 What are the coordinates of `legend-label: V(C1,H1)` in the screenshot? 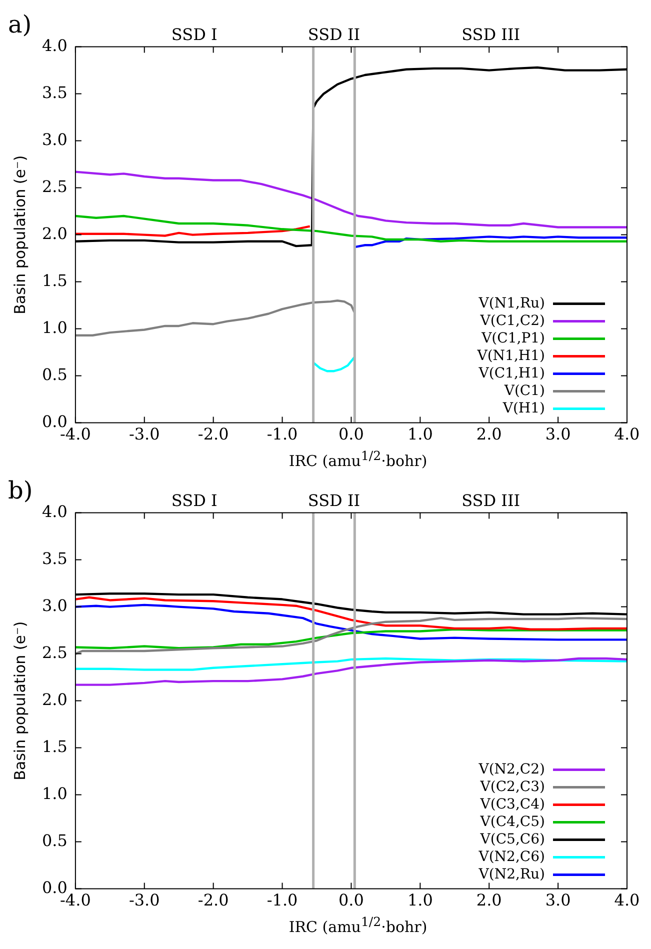 It's located at (511, 373).